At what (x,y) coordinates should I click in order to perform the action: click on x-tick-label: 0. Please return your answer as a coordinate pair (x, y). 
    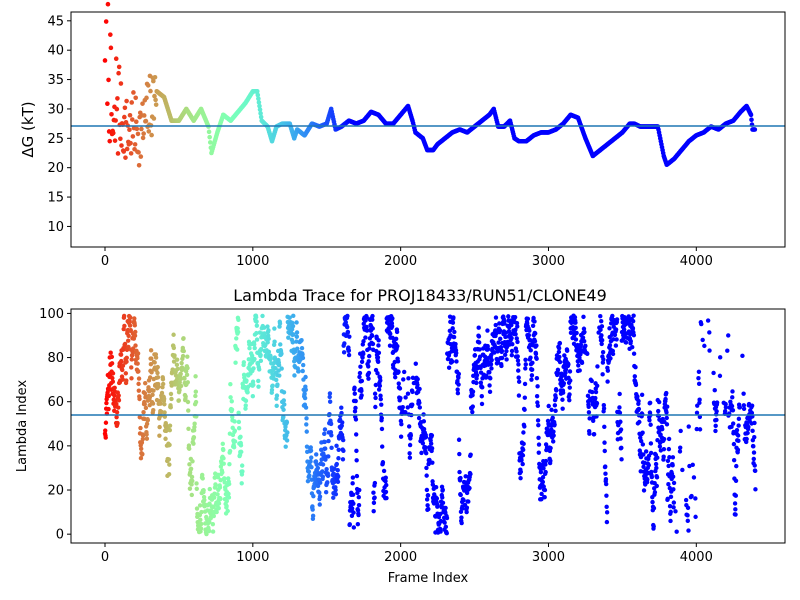
    Looking at the image, I should click on (105, 557).